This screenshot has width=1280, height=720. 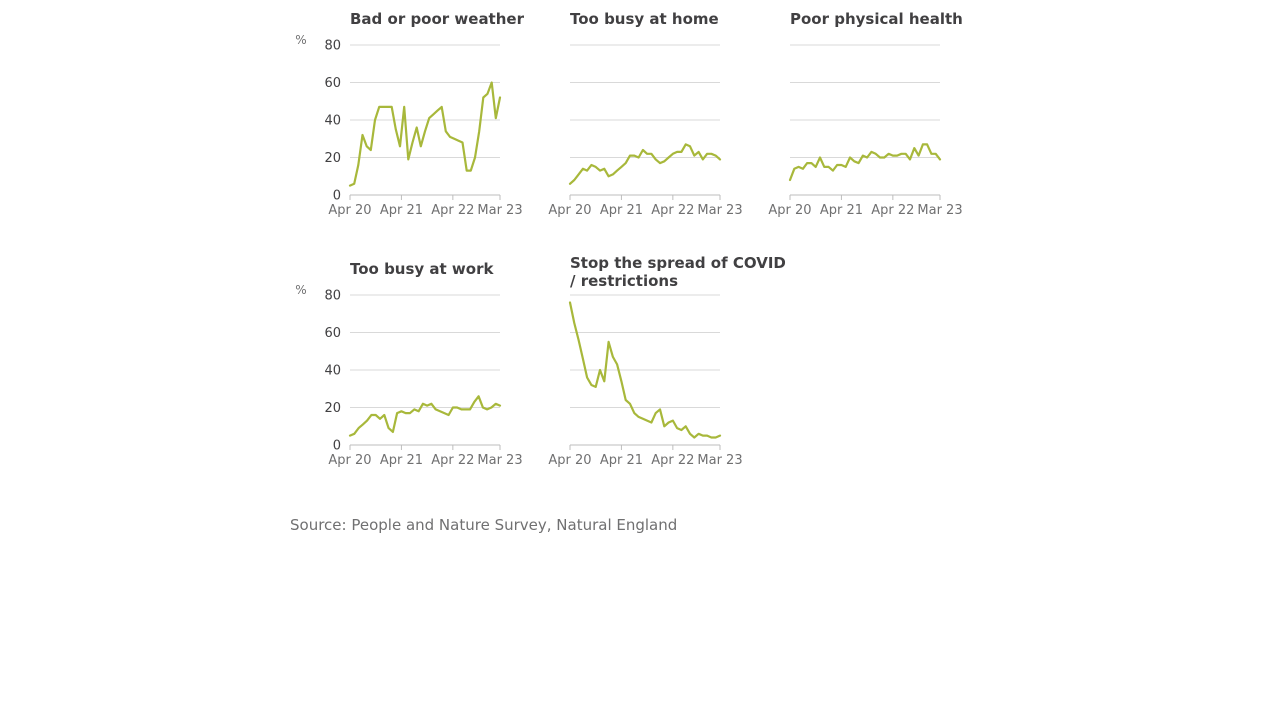 What do you see at coordinates (422, 269) in the screenshot?
I see `panel-title: Too busy at work` at bounding box center [422, 269].